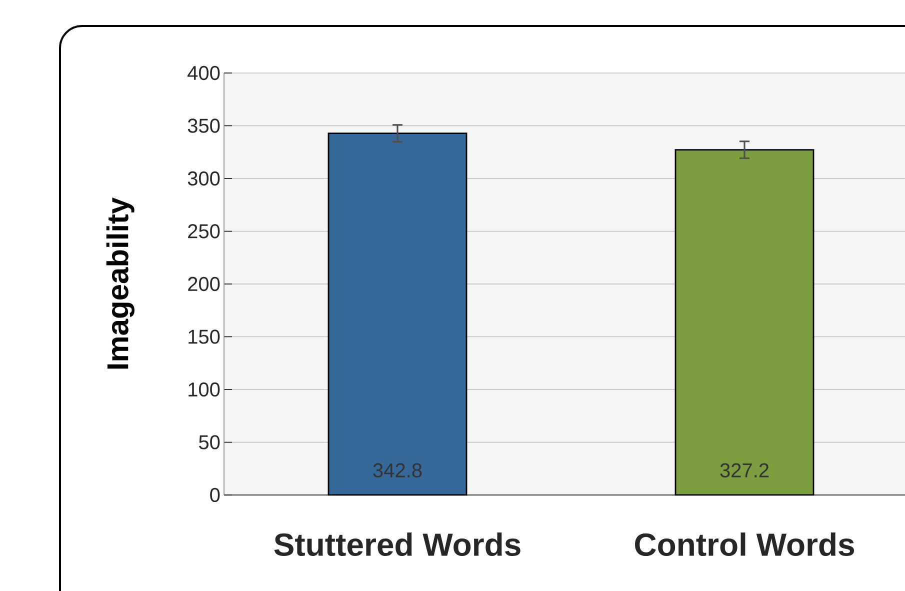 The image size is (905, 591). I want to click on x-tick-label: Control Words, so click(744, 544).